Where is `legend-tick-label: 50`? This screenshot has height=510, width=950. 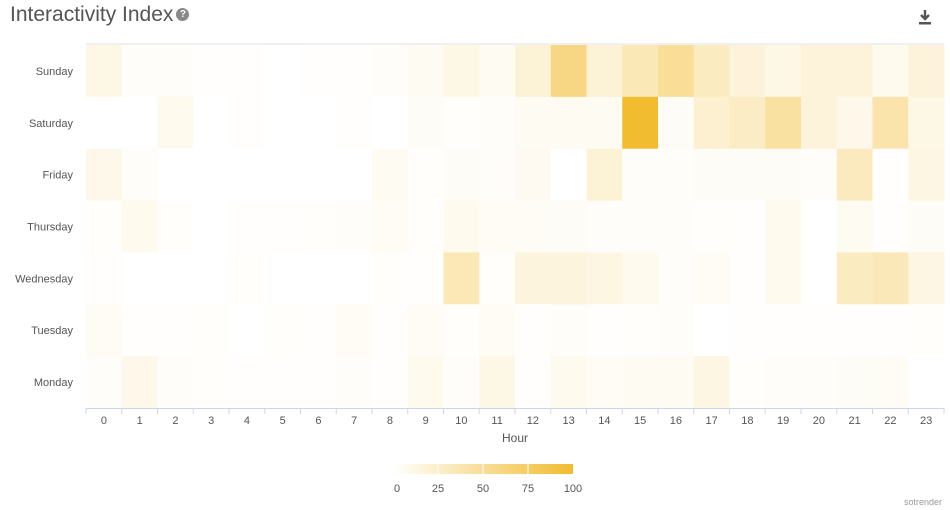
legend-tick-label: 50 is located at coordinates (483, 489).